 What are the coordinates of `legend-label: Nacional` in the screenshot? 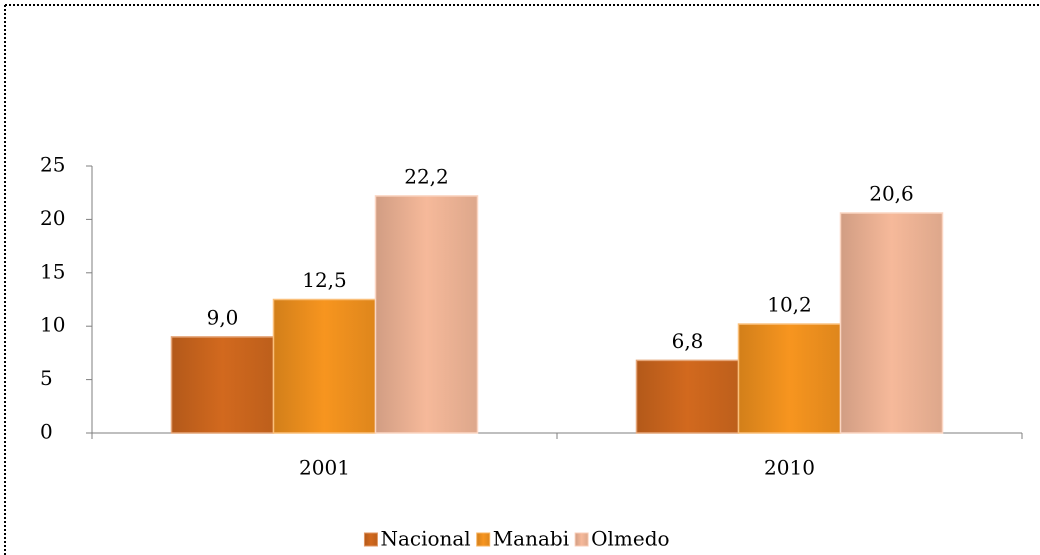 It's located at (425, 539).